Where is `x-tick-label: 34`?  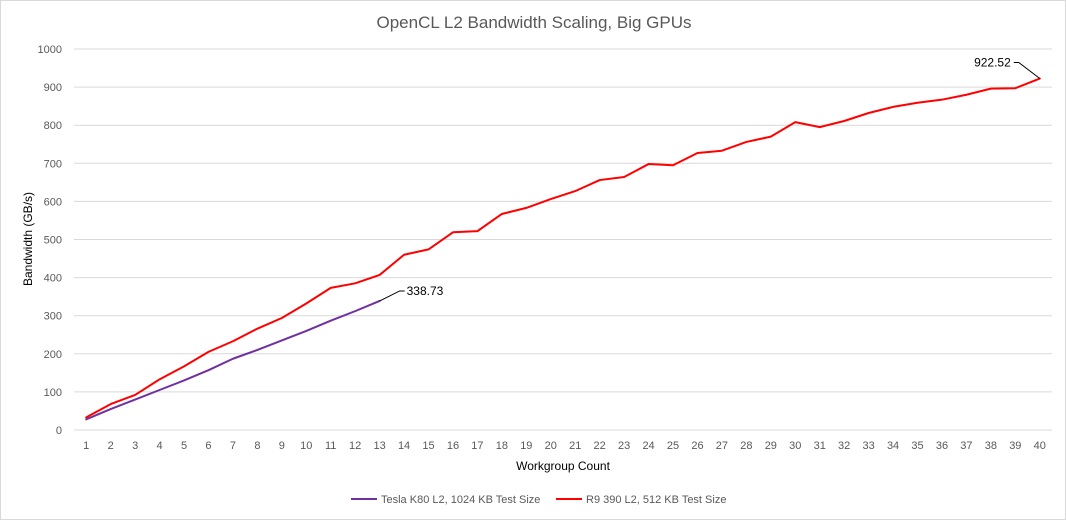
x-tick-label: 34 is located at coordinates (893, 446).